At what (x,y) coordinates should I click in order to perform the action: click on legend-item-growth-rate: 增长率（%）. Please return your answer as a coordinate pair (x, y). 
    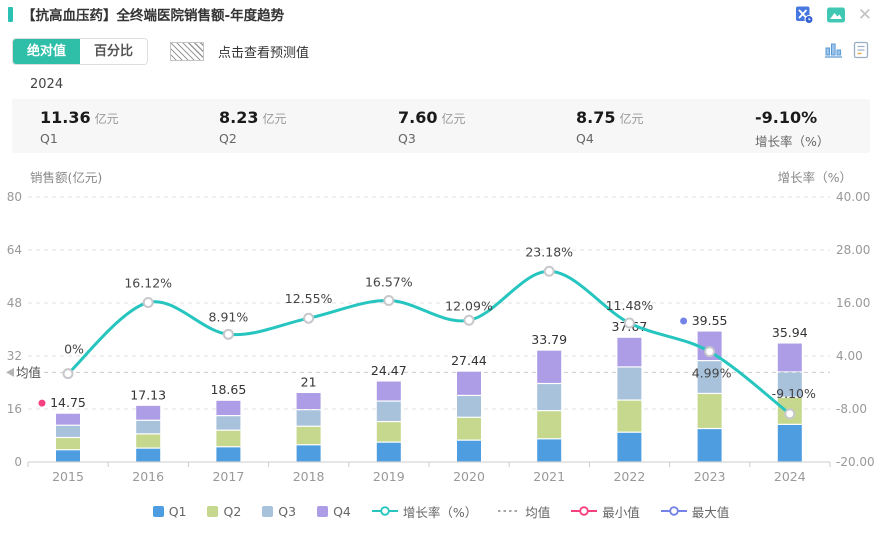
    Looking at the image, I should click on (424, 511).